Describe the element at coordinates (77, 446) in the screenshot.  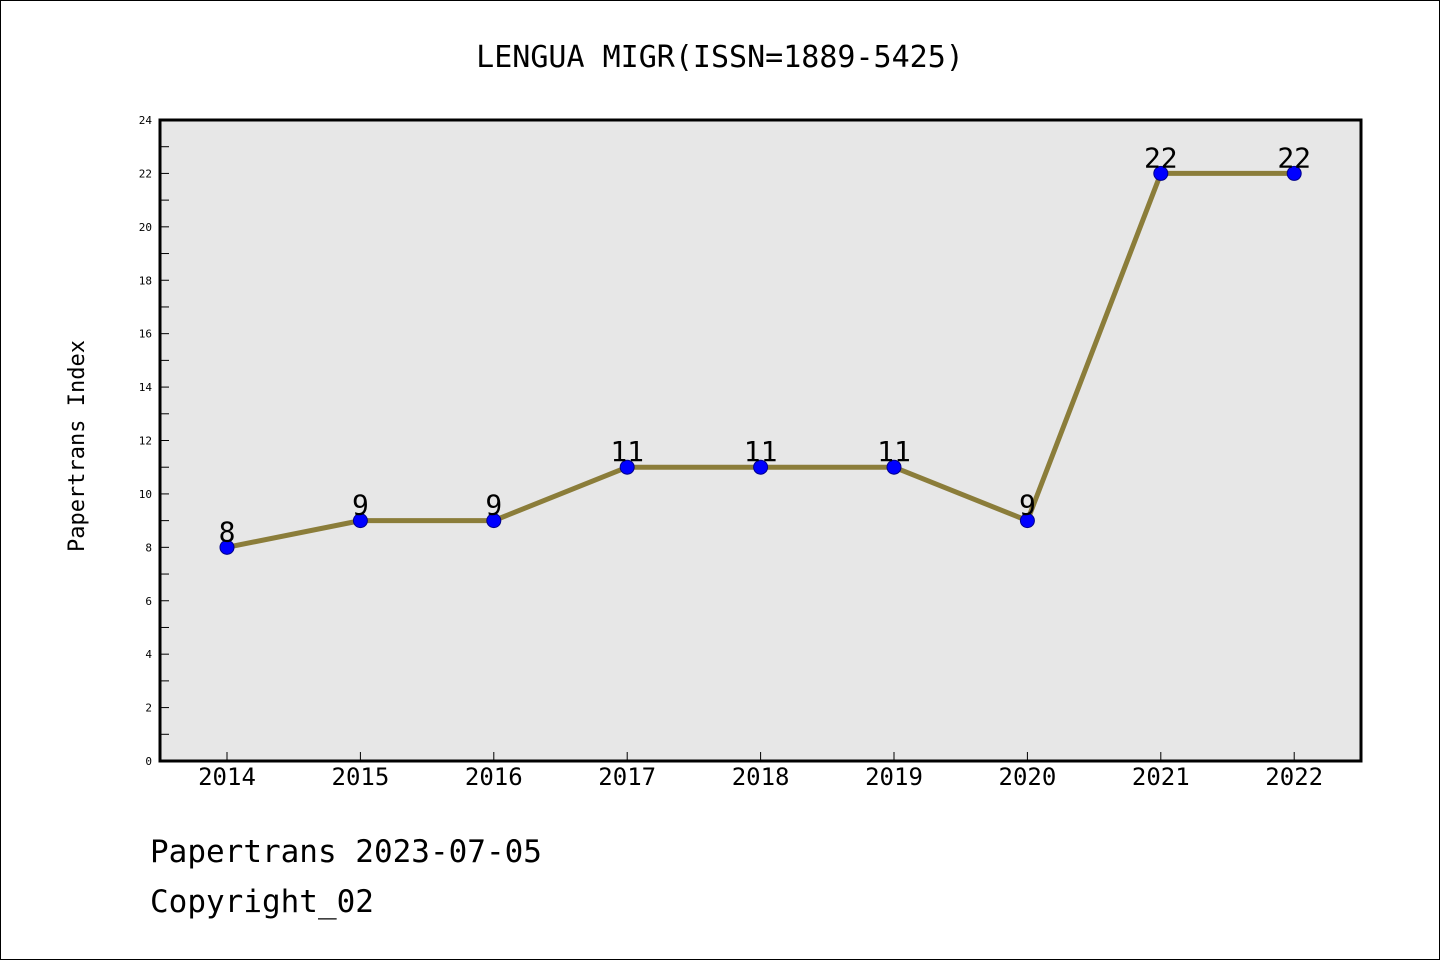
I see `y-axis-label: Papertrans Index` at that location.